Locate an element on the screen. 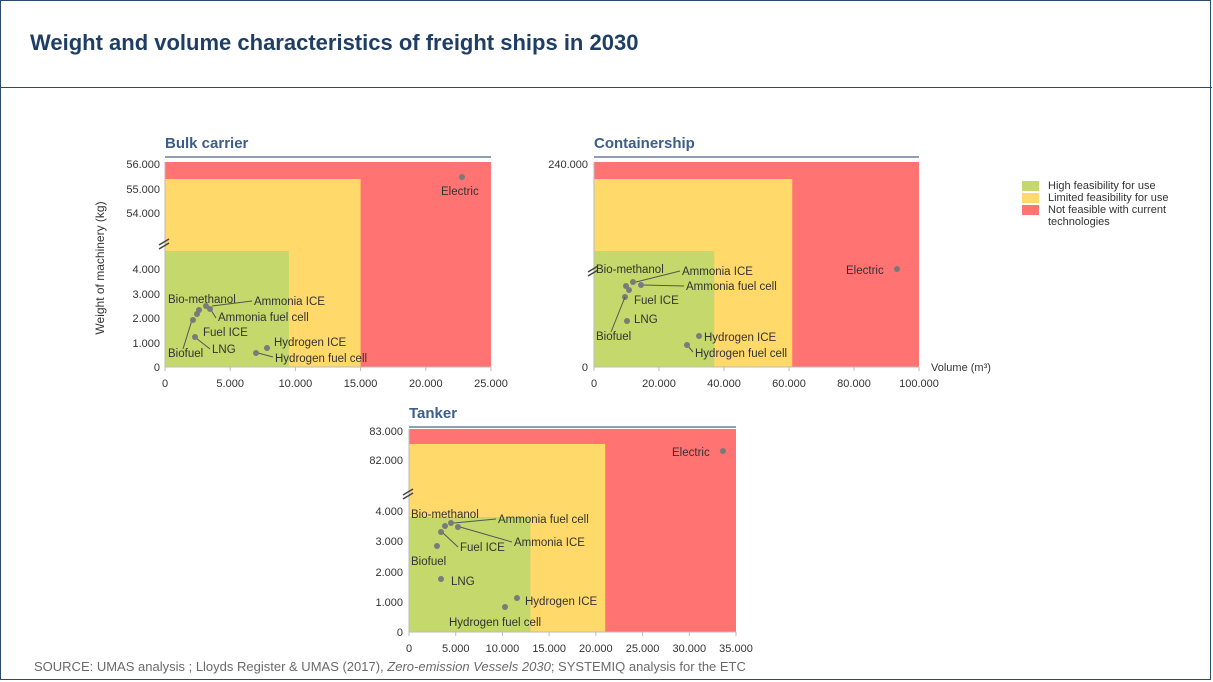 The width and height of the screenshot is (1213, 682). y-axis-label: Weight of machinery (kg) is located at coordinates (100, 267).